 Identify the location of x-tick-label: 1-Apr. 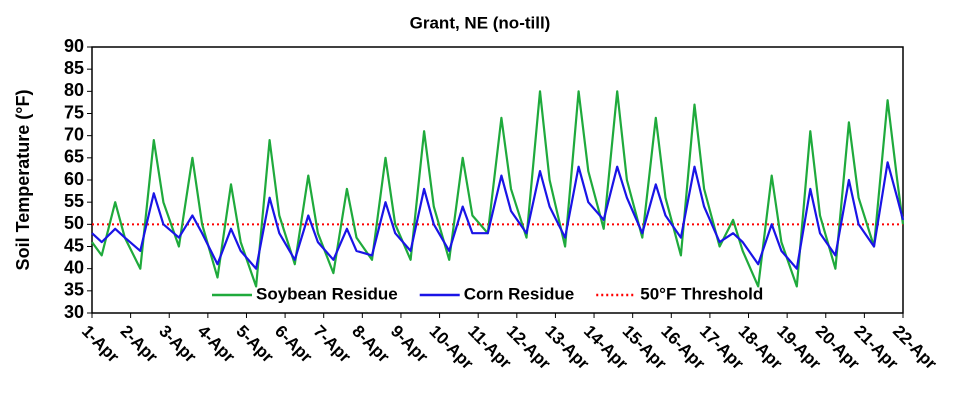
(100, 344).